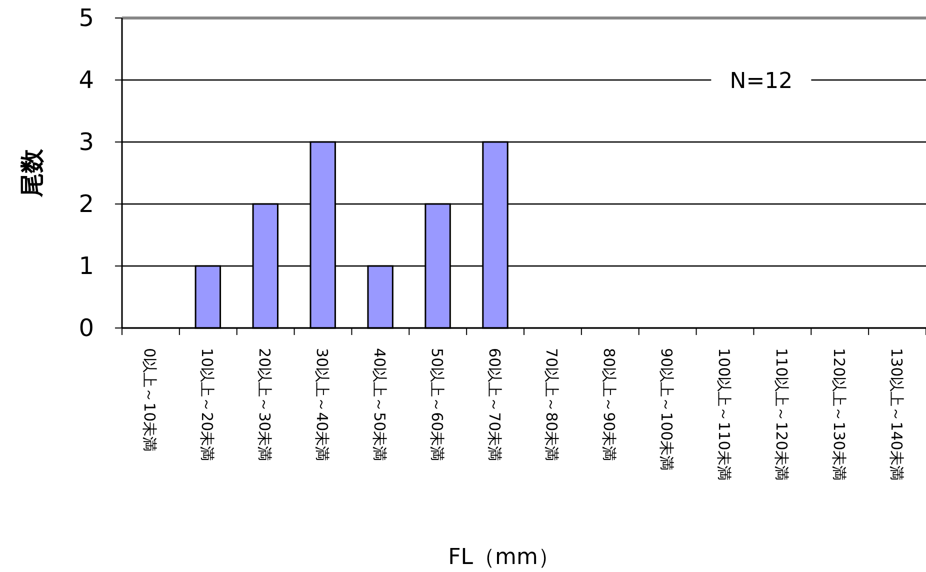 The image size is (926, 572). What do you see at coordinates (551, 405) in the screenshot?
I see `x-tick-label: 70以上～80未満` at bounding box center [551, 405].